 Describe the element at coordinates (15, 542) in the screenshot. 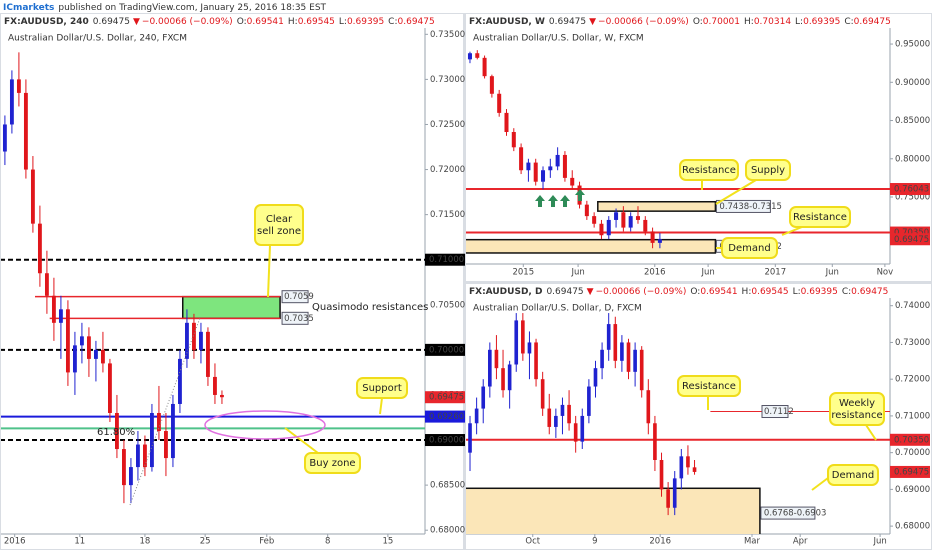

I see `x-tick-label: 2016` at that location.